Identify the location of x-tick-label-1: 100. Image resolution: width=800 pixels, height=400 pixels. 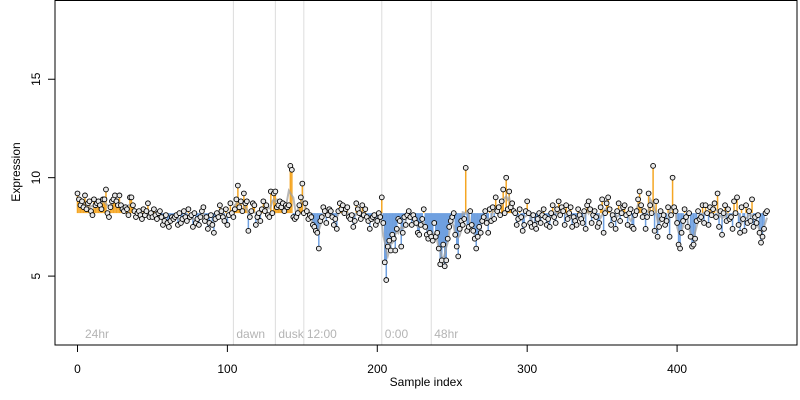
(227, 369).